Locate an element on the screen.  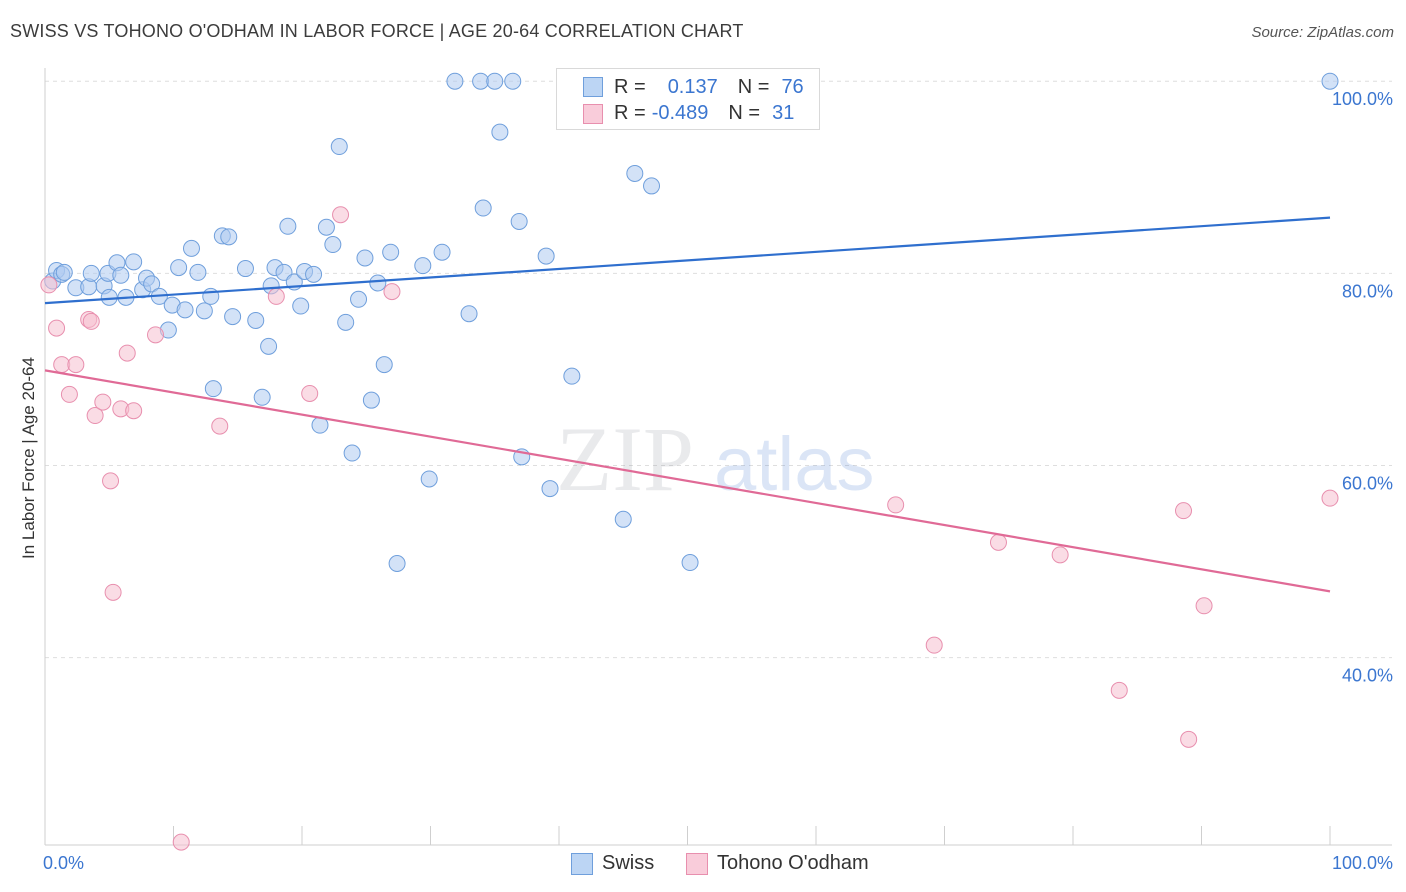
y-tick-label: 40.0% is located at coordinates (1367, 676).